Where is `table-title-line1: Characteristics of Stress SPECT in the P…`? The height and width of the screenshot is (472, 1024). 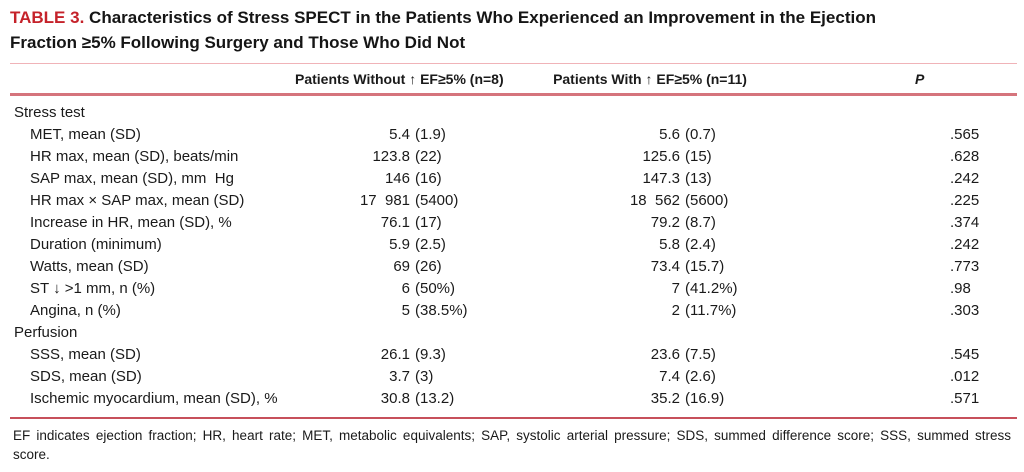 table-title-line1: Characteristics of Stress SPECT in the P… is located at coordinates (482, 17).